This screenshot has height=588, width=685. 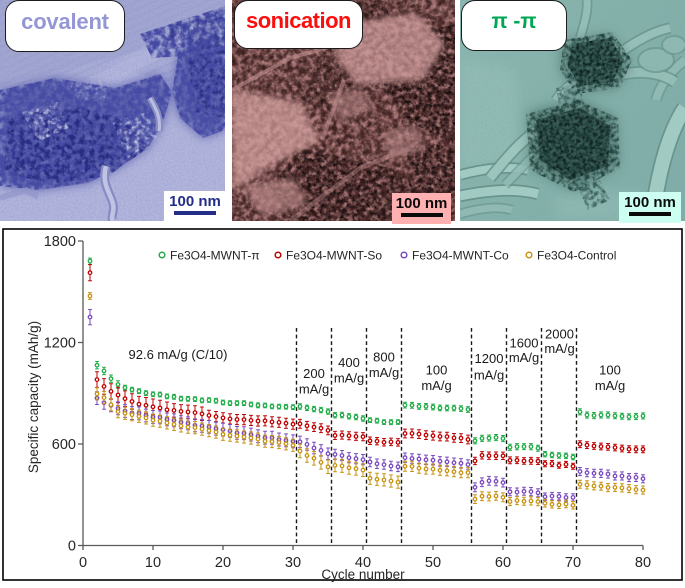 I want to click on svg-text: 40, so click(x=363, y=563).